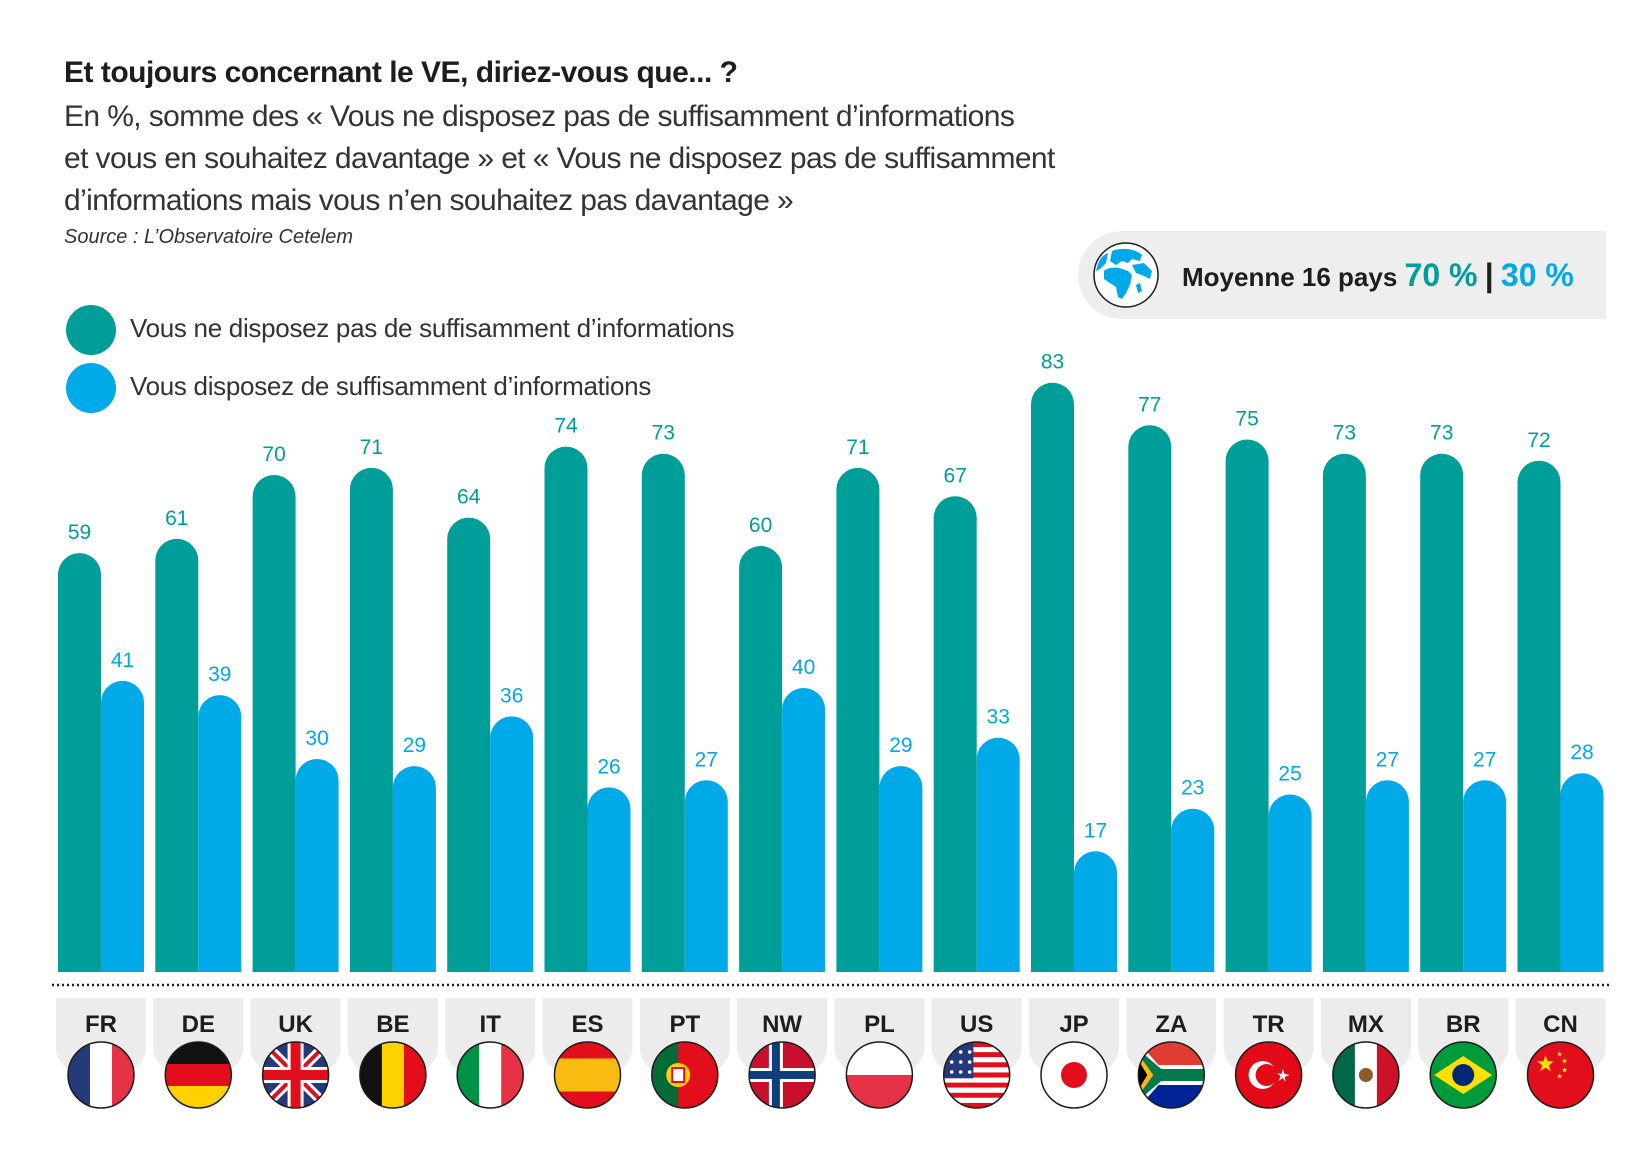 Image resolution: width=1645 pixels, height=1167 pixels. Describe the element at coordinates (955, 475) in the screenshot. I see `value-label: 67` at that location.